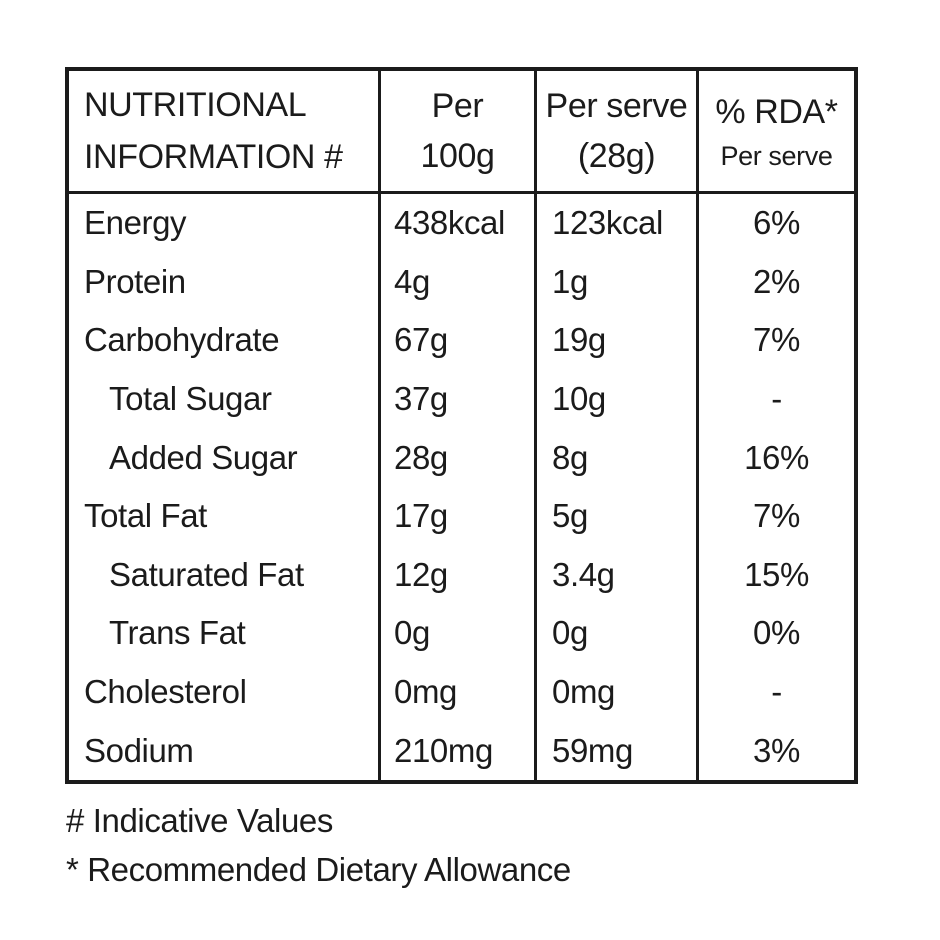  I want to click on per-100g-cell: 438kcal, so click(459, 223).